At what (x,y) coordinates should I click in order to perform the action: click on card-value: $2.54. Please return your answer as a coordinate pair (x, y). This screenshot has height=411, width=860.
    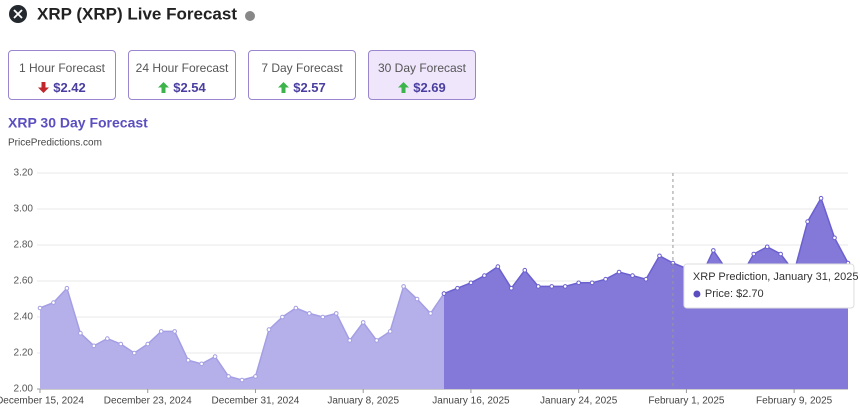
    Looking at the image, I should click on (182, 87).